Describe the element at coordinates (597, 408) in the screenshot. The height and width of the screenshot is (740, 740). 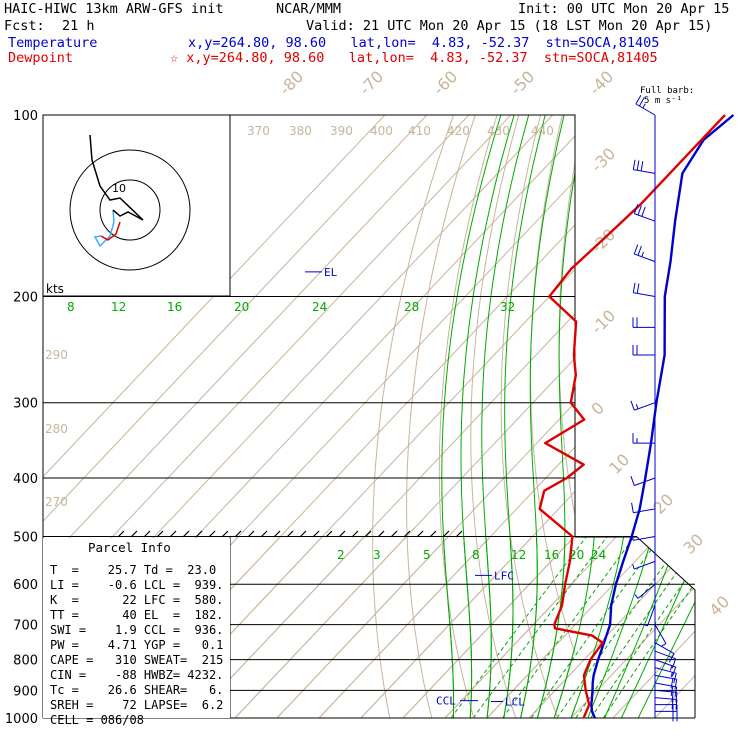
I see `isotherm-tick-label: 0` at that location.